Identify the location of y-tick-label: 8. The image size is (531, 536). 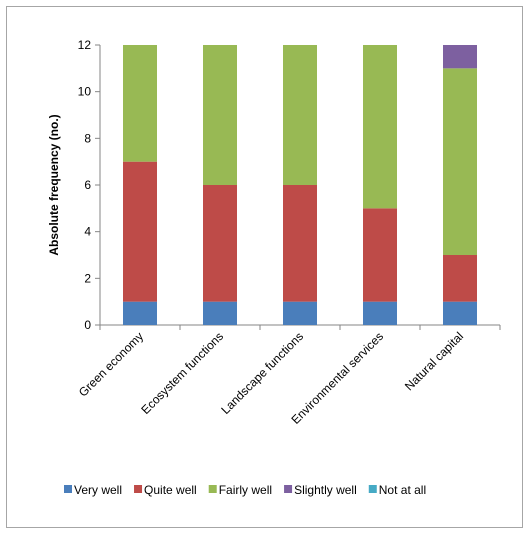
(87, 138).